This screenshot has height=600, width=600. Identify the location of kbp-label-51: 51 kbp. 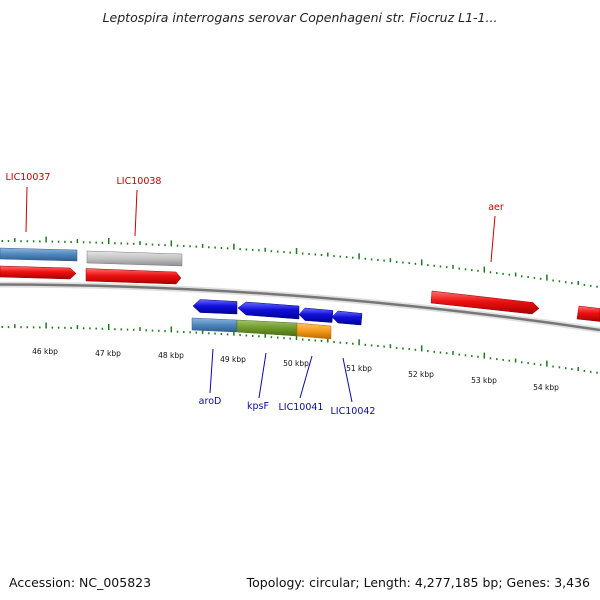
(359, 368).